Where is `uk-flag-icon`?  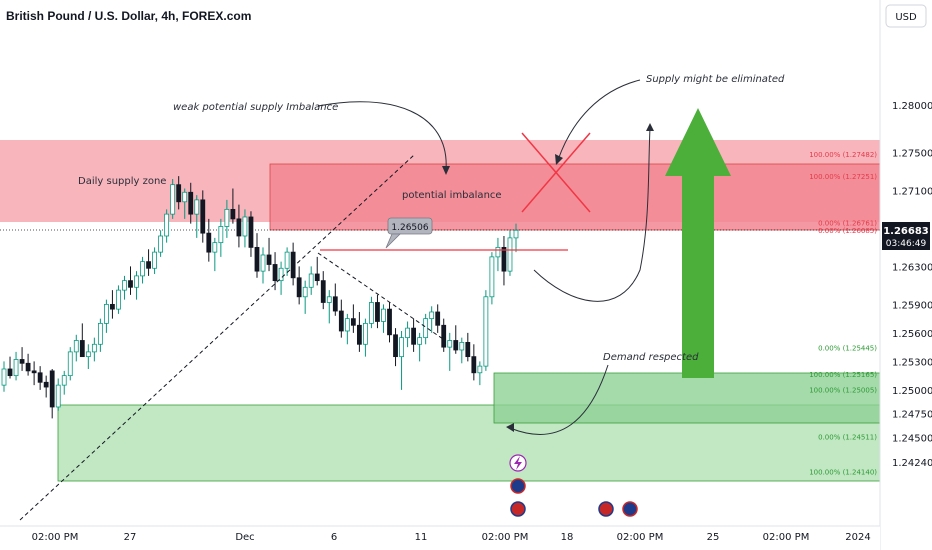 uk-flag-icon is located at coordinates (518, 486).